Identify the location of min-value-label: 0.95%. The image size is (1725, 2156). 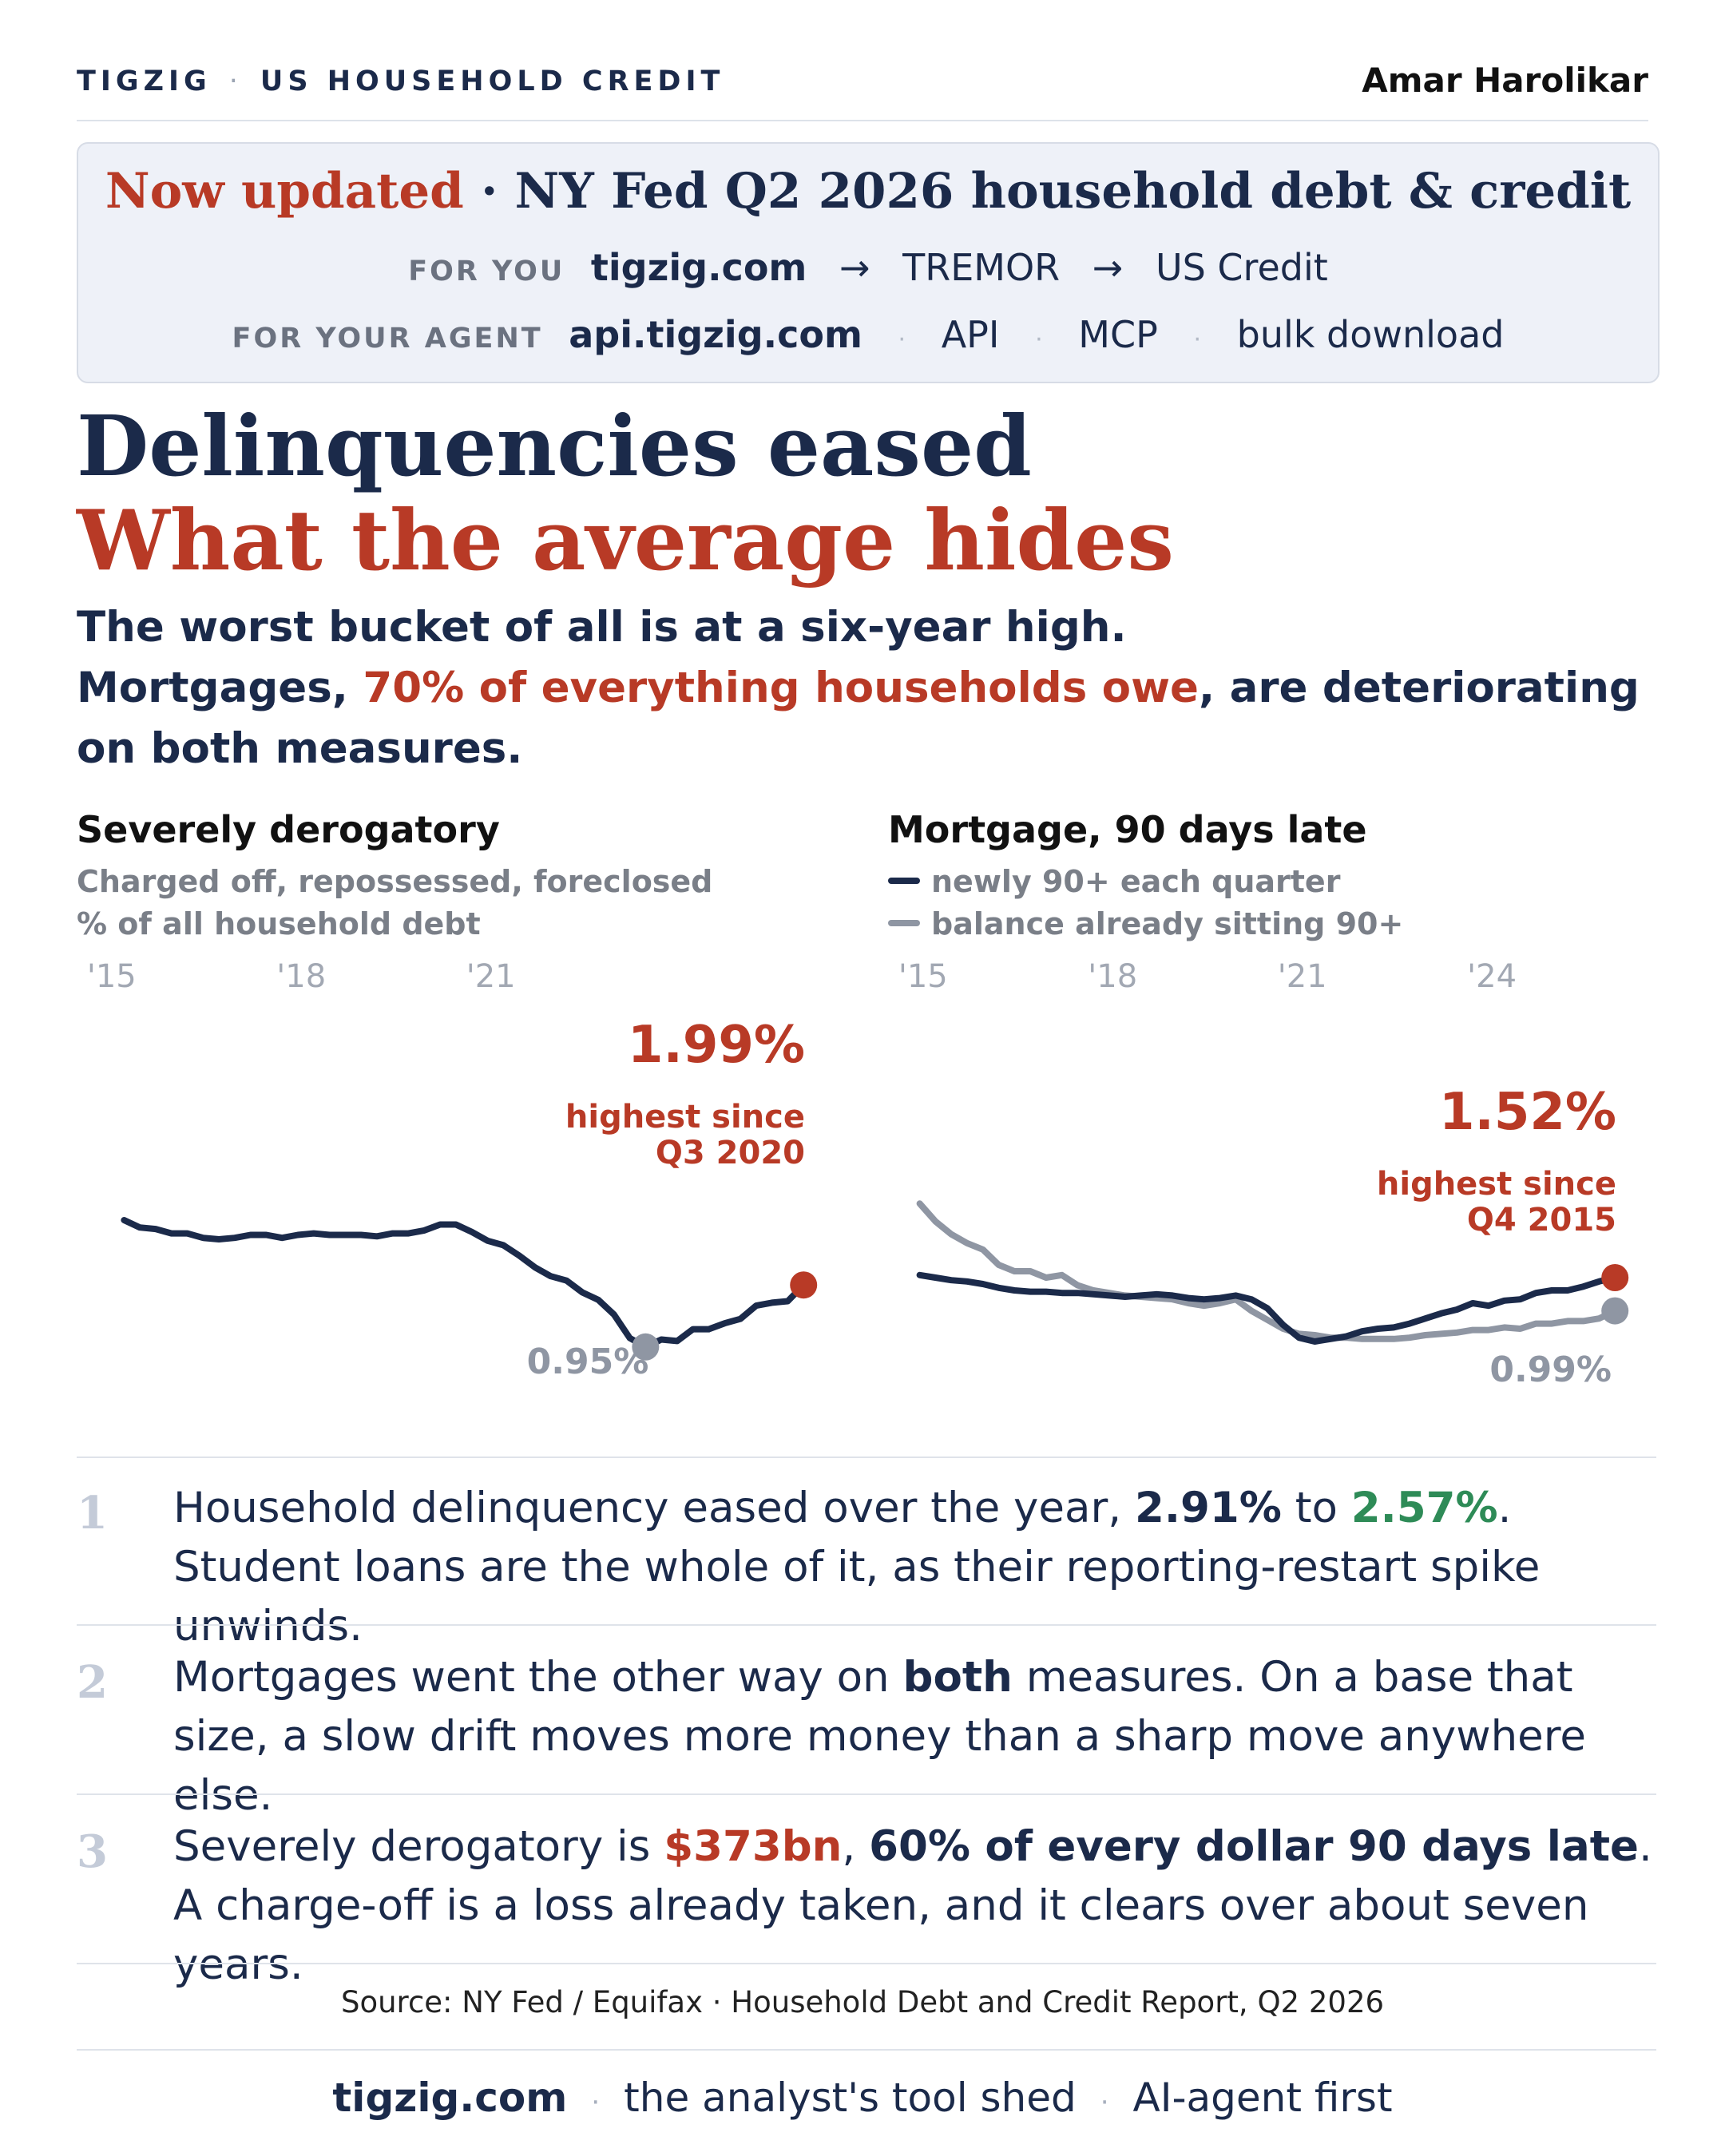
(588, 1362).